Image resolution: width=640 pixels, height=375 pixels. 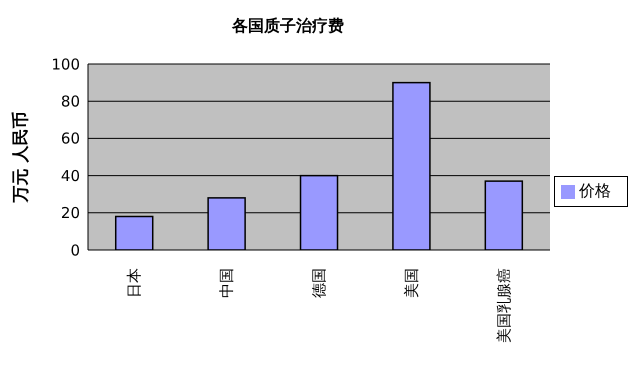 I want to click on y-tick-label: 20, so click(x=70, y=213).